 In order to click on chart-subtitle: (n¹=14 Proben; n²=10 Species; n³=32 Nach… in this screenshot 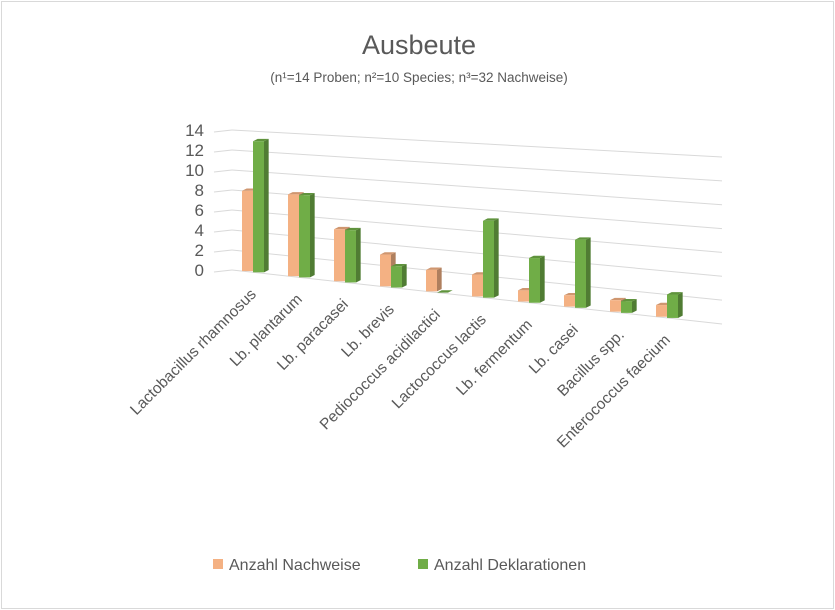, I will do `click(419, 77)`.